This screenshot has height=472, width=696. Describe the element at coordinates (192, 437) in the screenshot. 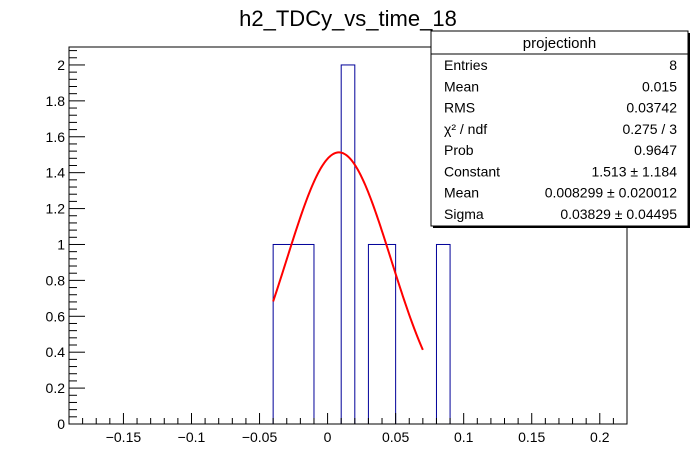

I see `x-tick-label: −0.1` at that location.